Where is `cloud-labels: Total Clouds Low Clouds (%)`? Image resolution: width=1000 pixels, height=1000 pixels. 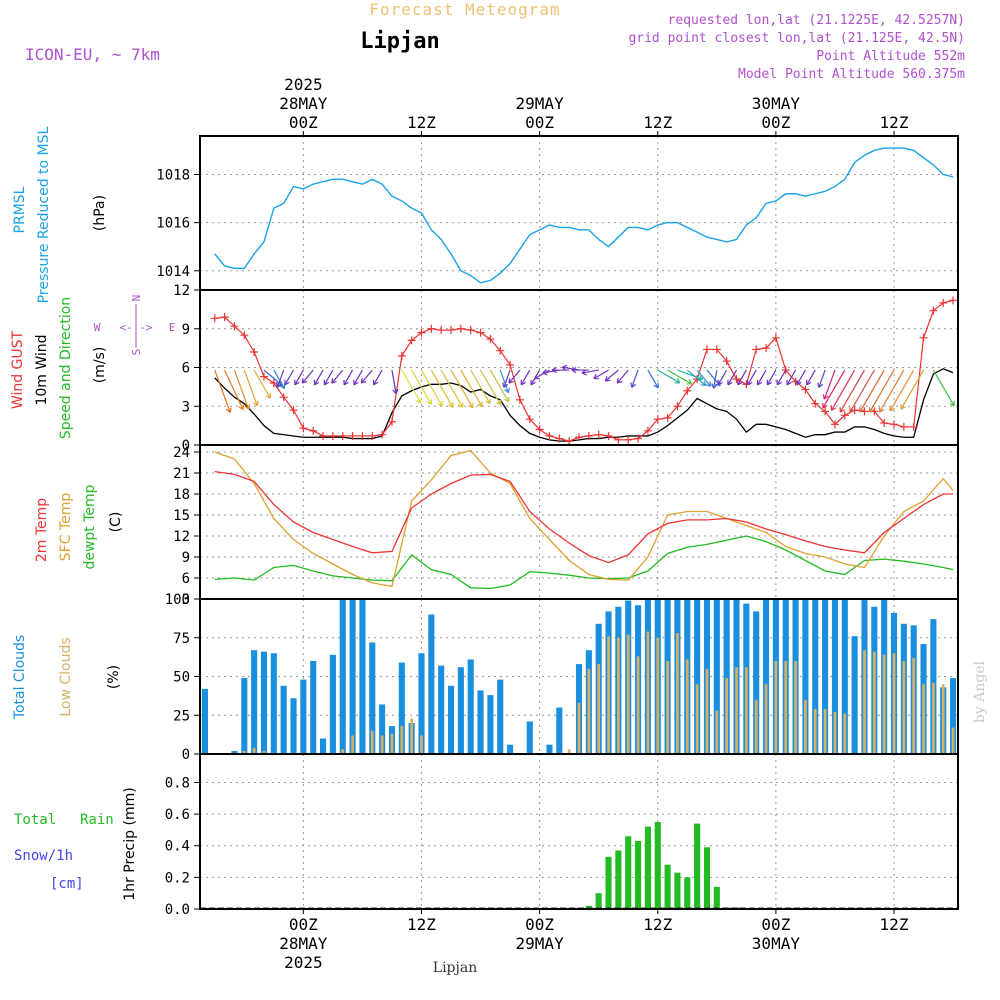 cloud-labels: Total Clouds Low Clouds (%) is located at coordinates (67, 677).